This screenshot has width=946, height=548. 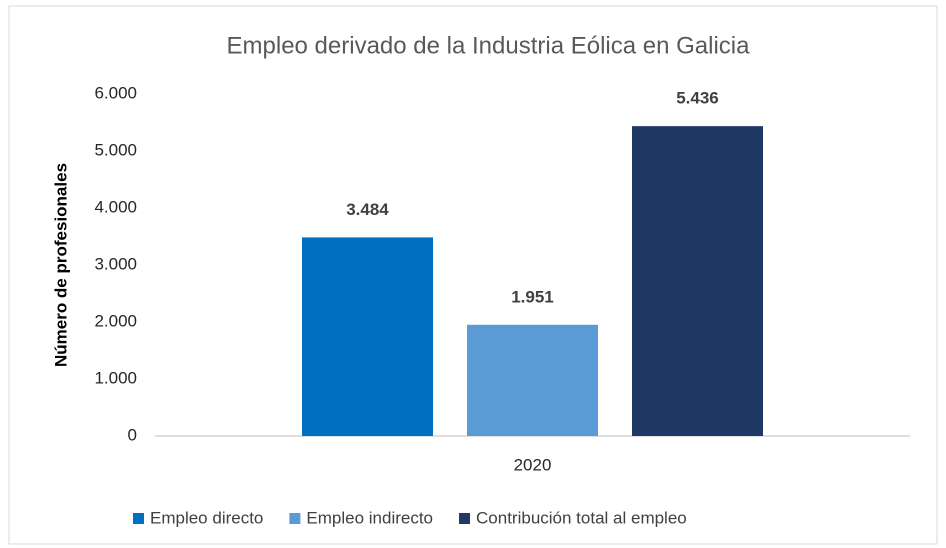 I want to click on legend-label: Empleo directo, so click(x=206, y=517).